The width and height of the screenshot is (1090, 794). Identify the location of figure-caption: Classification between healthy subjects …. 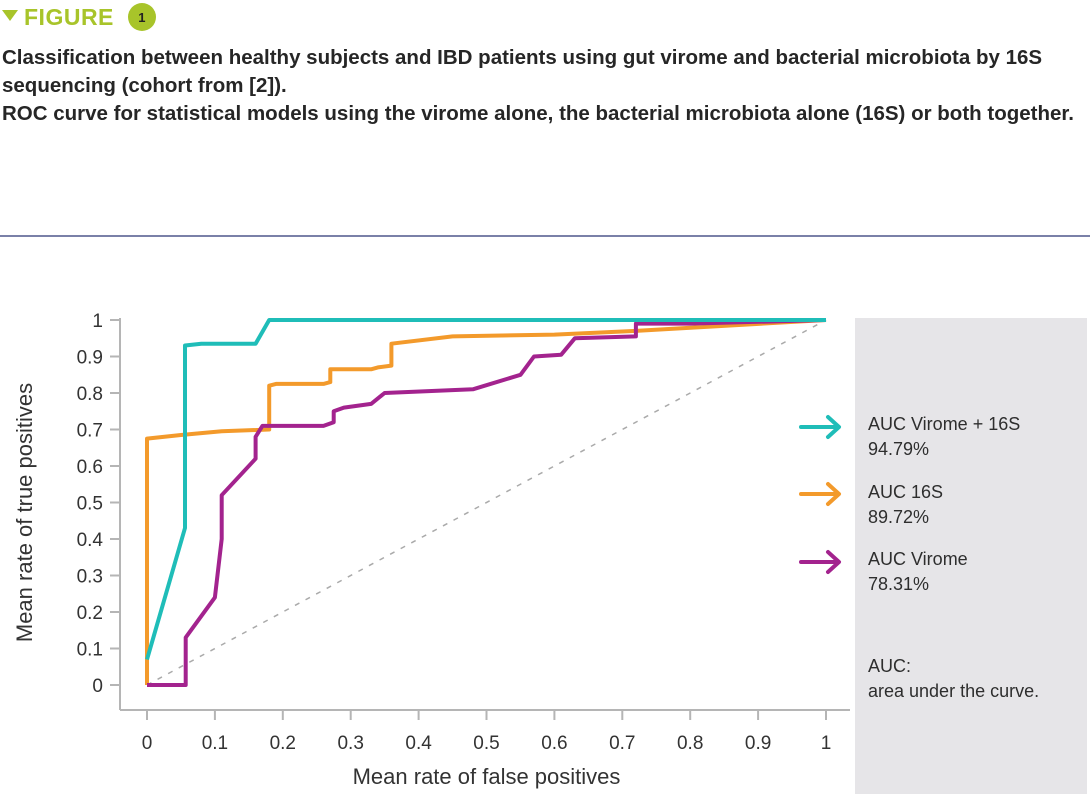
(545, 86).